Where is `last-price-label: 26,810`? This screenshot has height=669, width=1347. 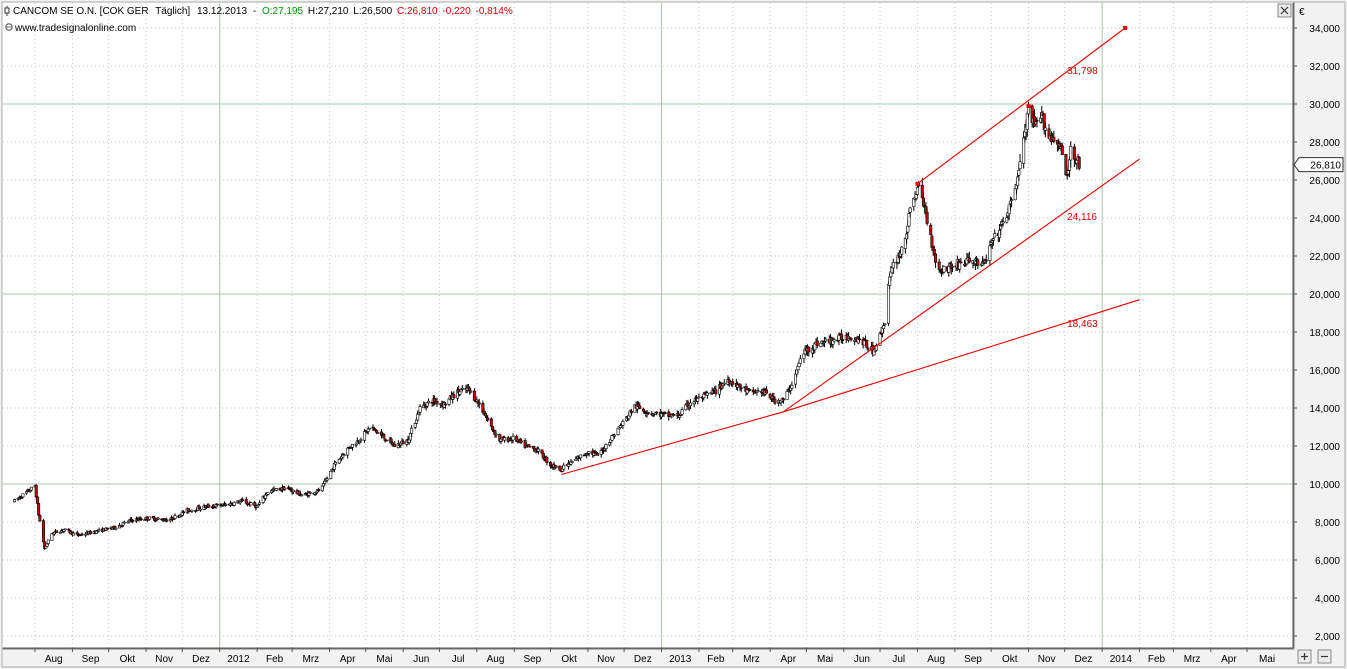
last-price-label: 26,810 is located at coordinates (1325, 166).